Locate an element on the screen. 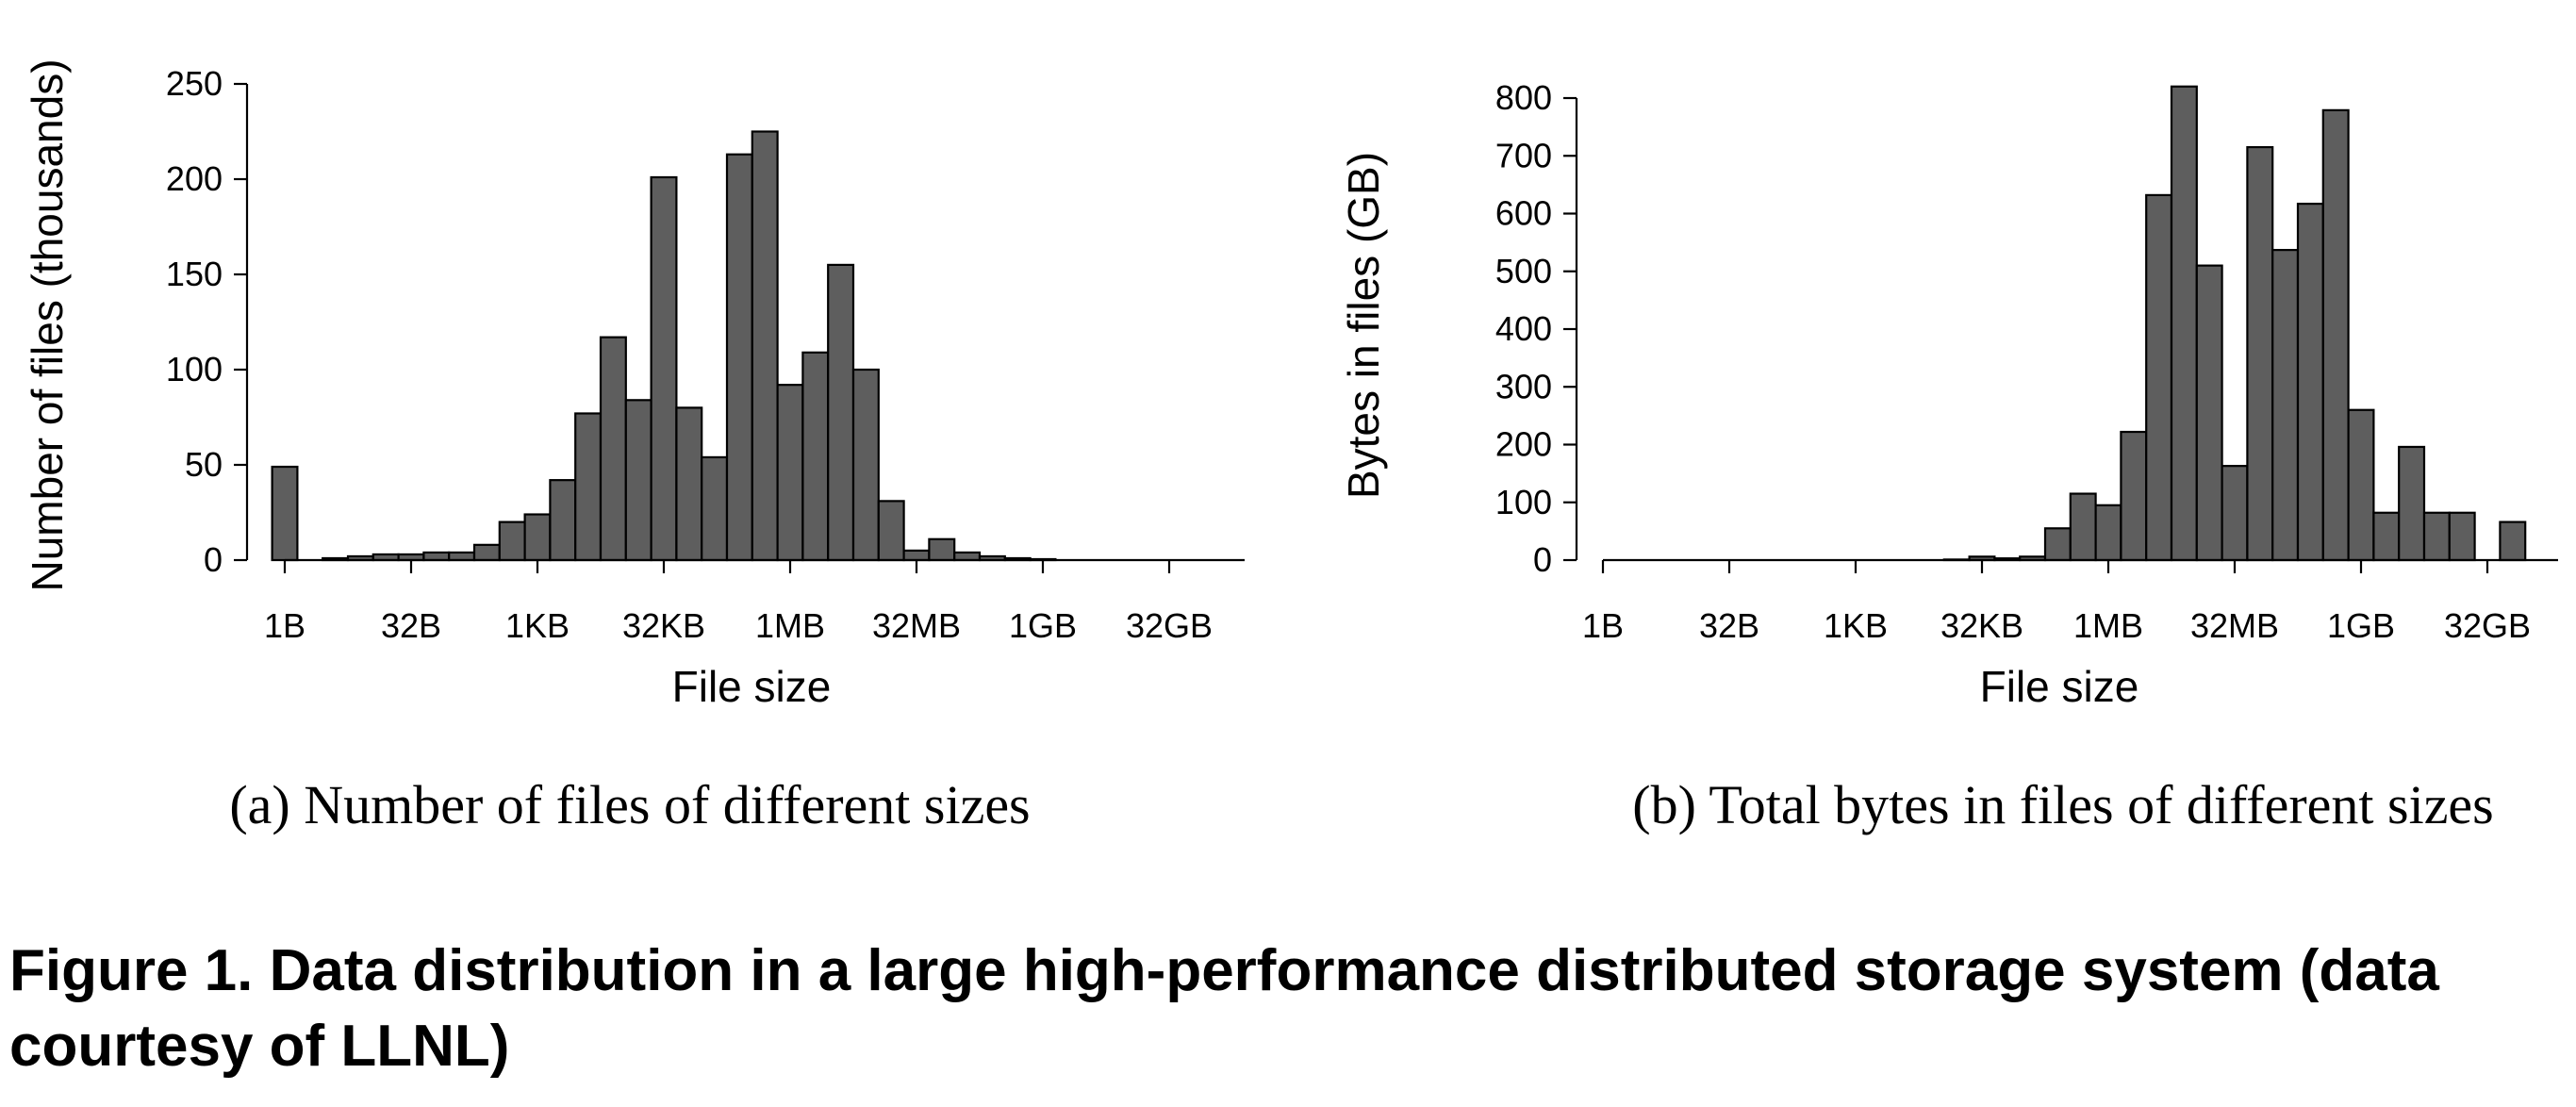  y-tick-label: 800 is located at coordinates (1523, 97).